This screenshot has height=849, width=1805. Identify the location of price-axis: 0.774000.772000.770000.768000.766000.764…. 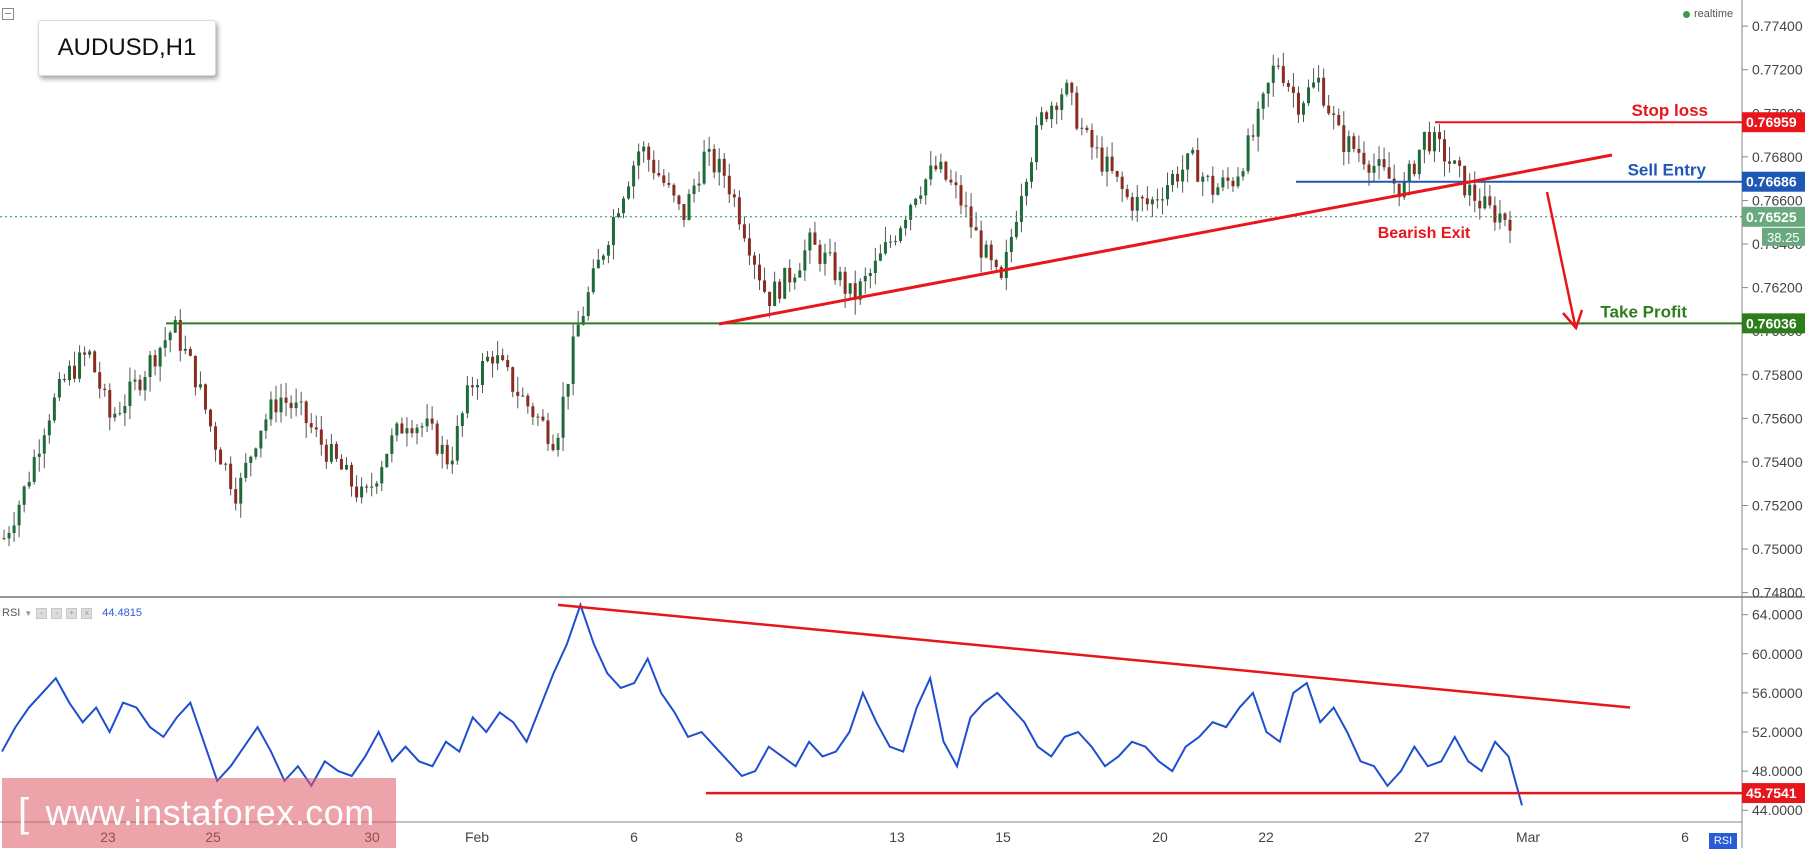
(1772, 309).